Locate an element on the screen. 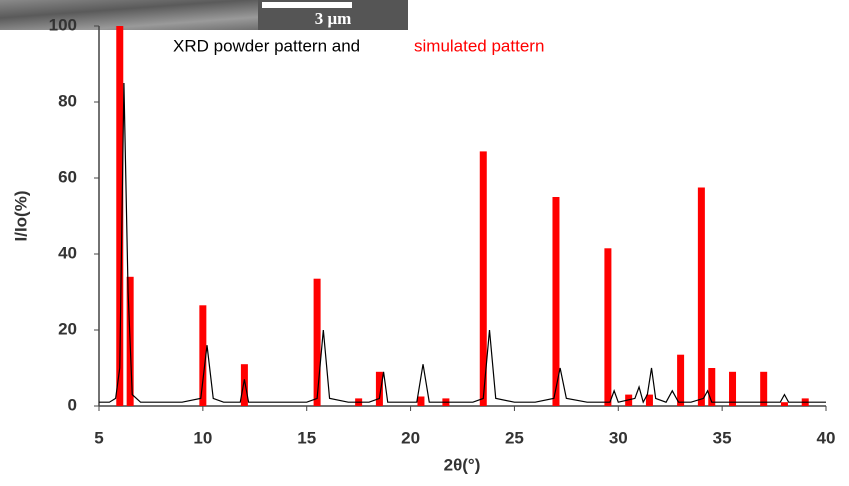  scale-label: 3 μm is located at coordinates (333, 18).